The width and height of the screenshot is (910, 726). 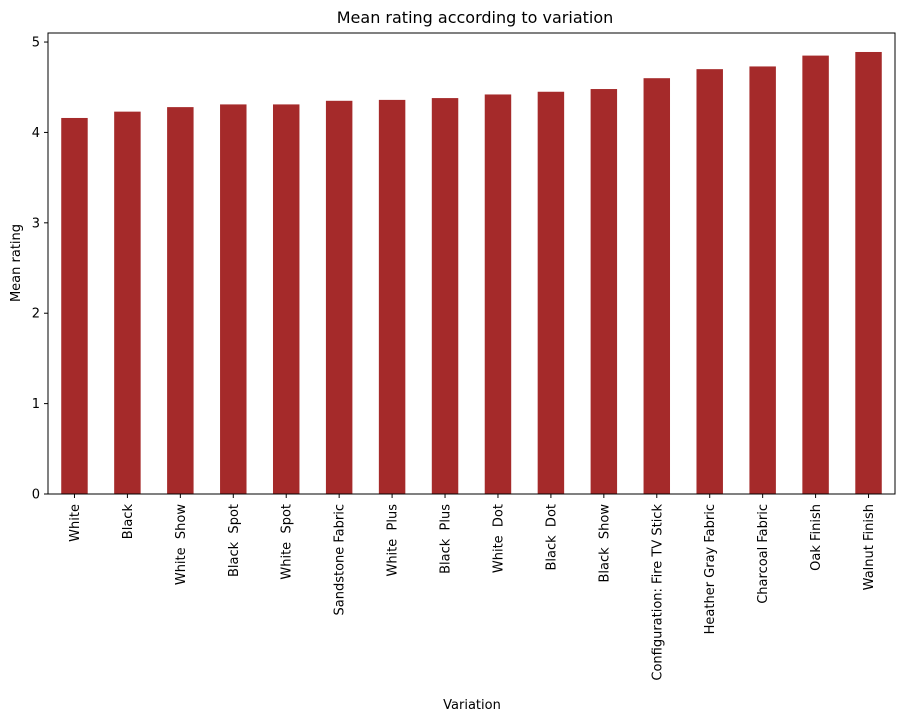 I want to click on x-tick-label-8: White Dot, so click(x=498, y=538).